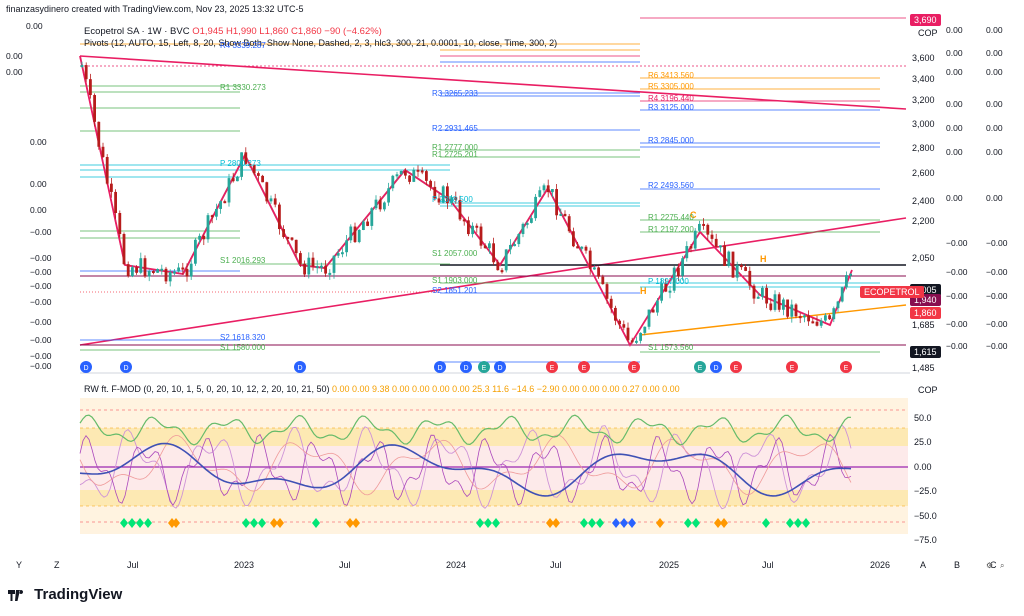 The width and height of the screenshot is (1024, 616). I want to click on gear-icon: ⚙, so click(990, 565).